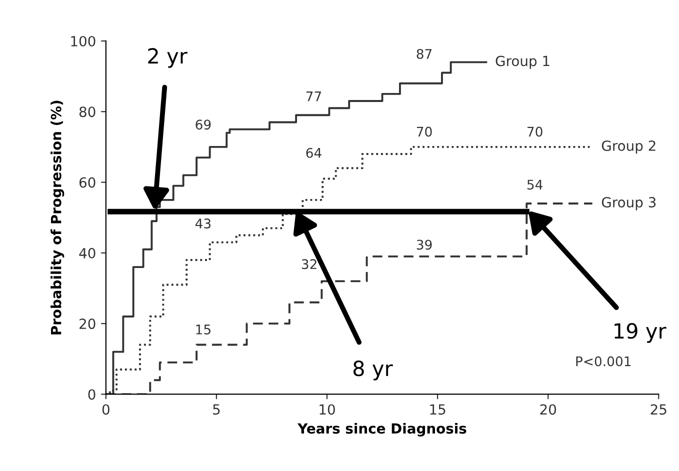 This screenshot has width=679, height=471. Describe the element at coordinates (309, 264) in the screenshot. I see `annotation: 32` at that location.